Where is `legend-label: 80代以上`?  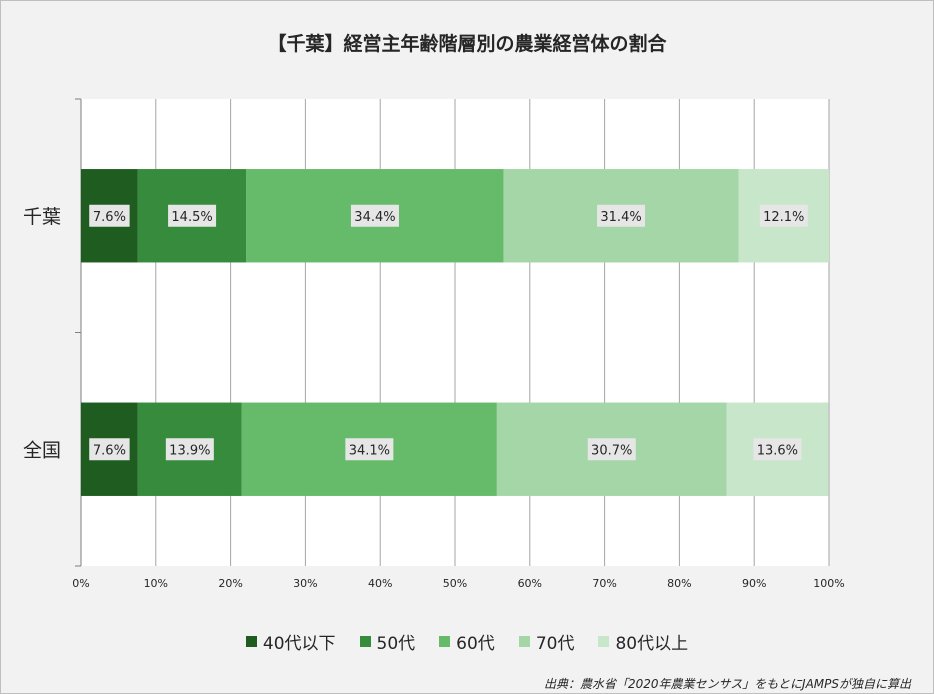 legend-label: 80代以上 is located at coordinates (652, 644).